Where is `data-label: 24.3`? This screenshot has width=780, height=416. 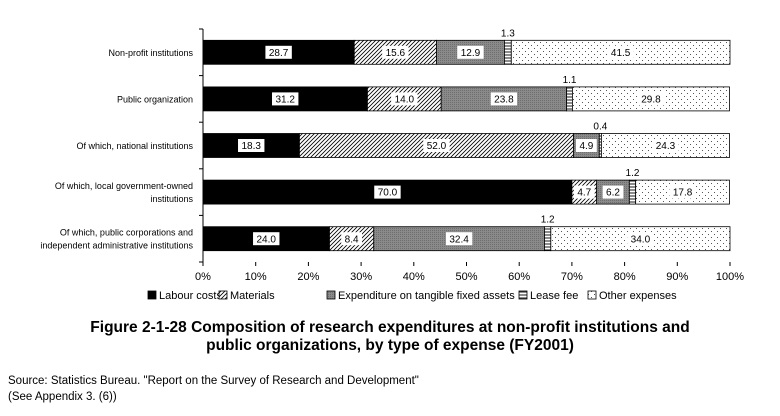 data-label: 24.3 is located at coordinates (666, 146).